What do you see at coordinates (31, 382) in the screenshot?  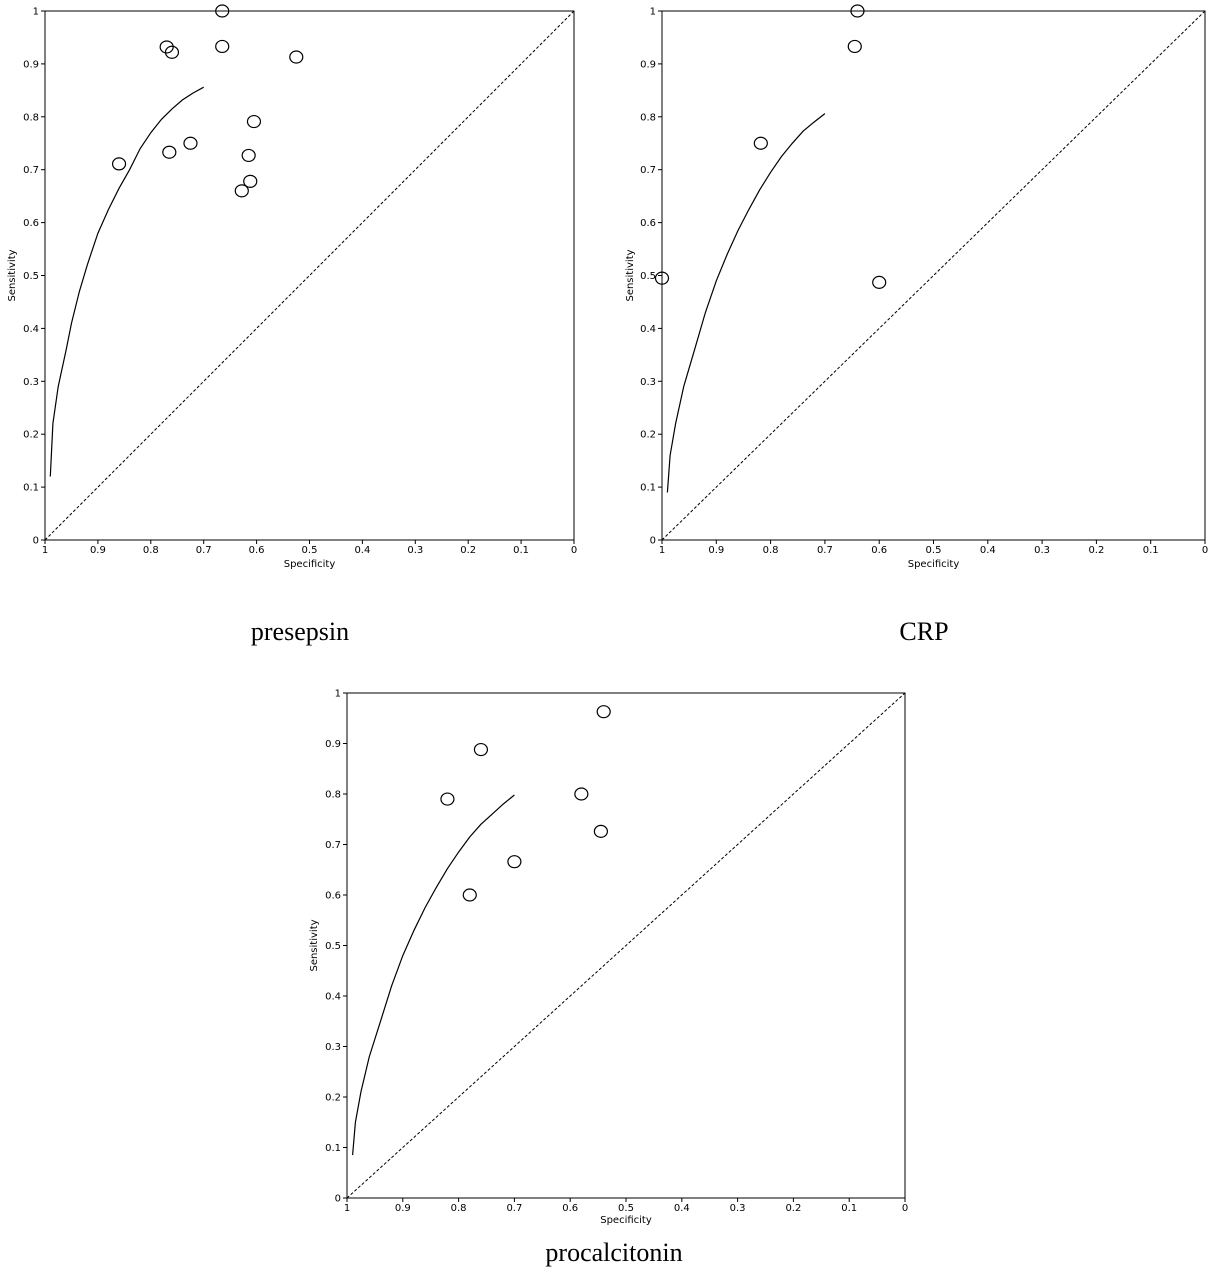 I see `presepsin-y-tick-label: 0.3` at bounding box center [31, 382].